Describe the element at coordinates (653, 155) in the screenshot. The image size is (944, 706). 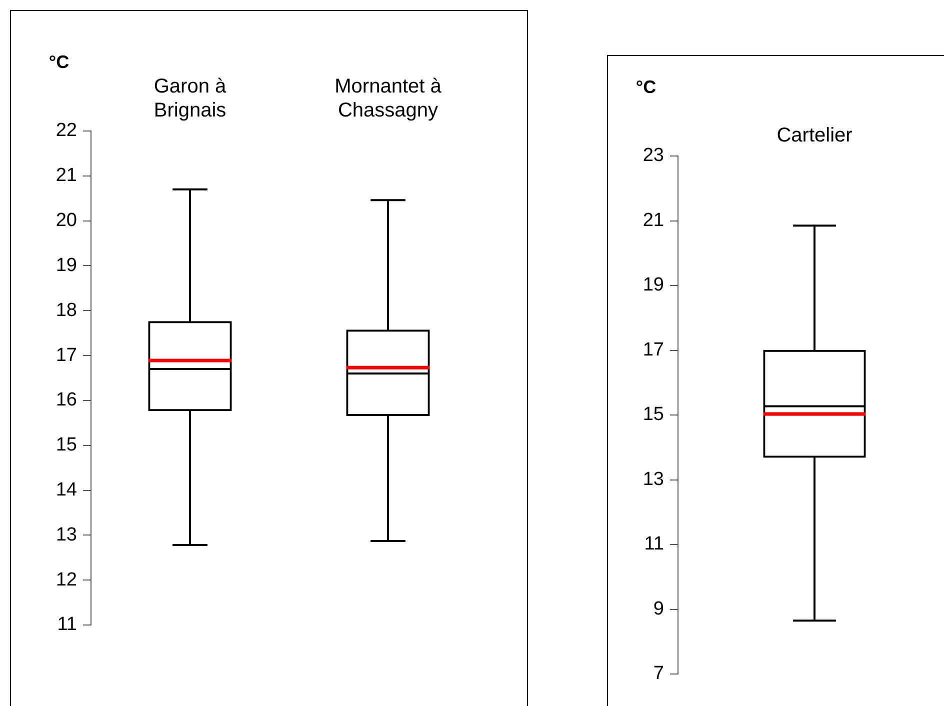
I see `y-tick-label: 23` at that location.